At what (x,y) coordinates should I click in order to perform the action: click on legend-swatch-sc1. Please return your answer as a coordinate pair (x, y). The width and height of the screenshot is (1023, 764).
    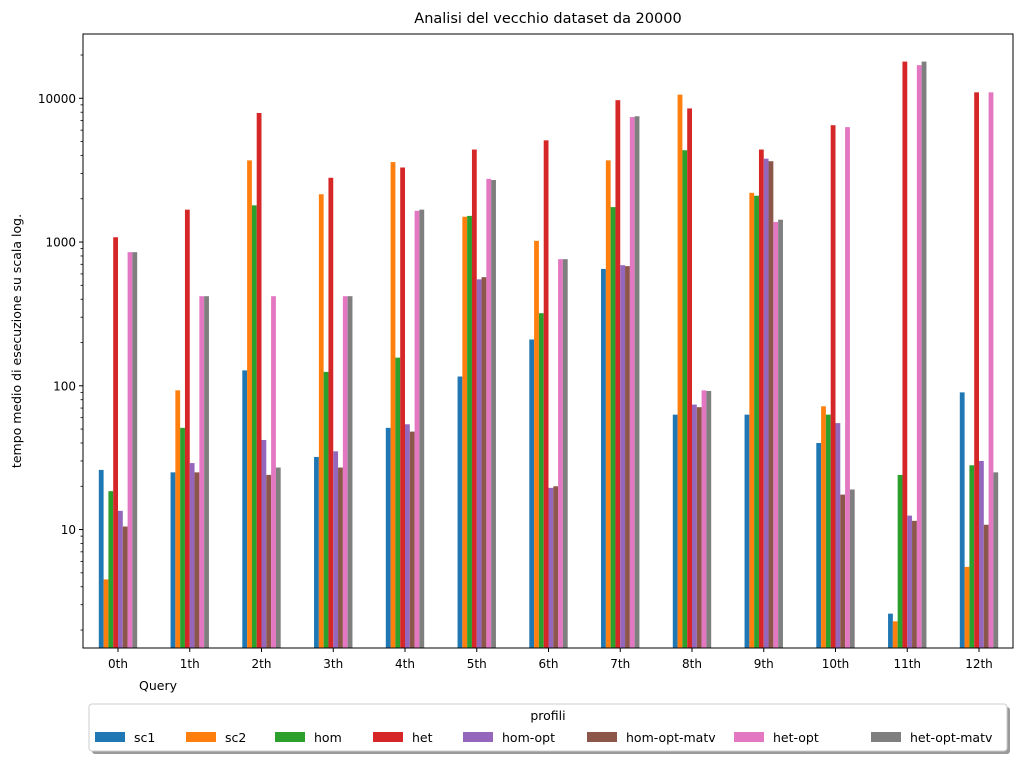
    Looking at the image, I should click on (110, 737).